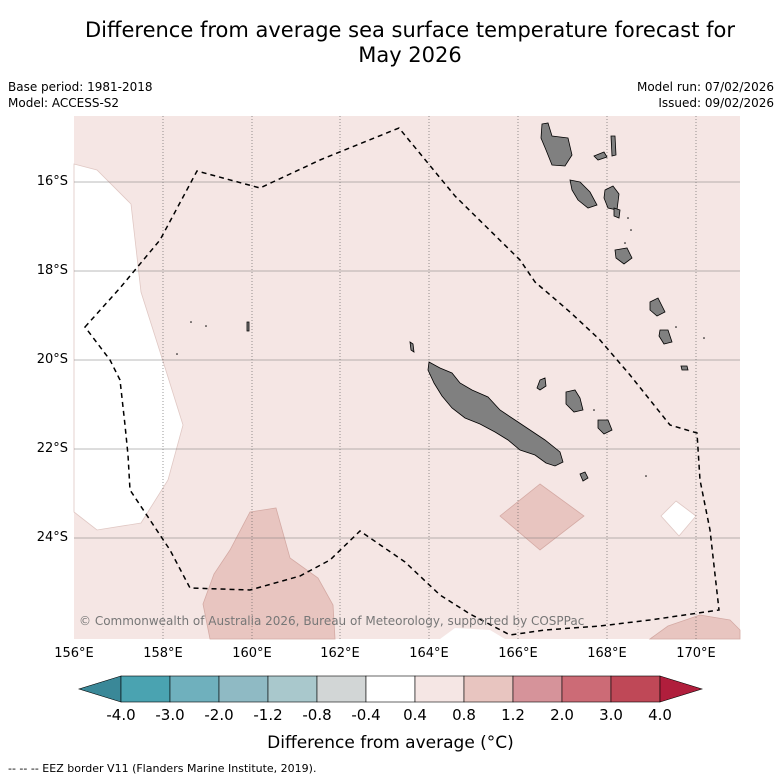 Image resolution: width=781 pixels, height=781 pixels. What do you see at coordinates (52, 448) in the screenshot?
I see `lat-label-22s: 22°S` at bounding box center [52, 448].